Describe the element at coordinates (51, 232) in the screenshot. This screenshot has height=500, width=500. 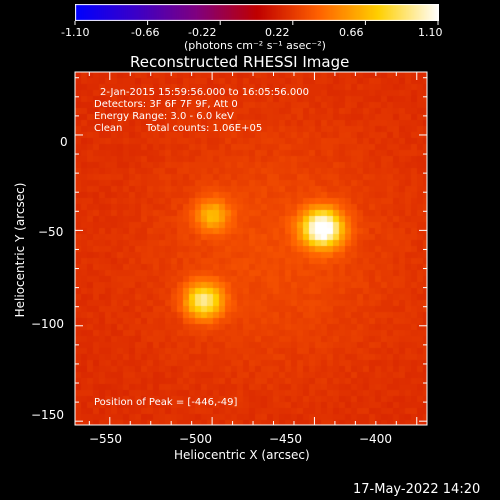
I see `y-tick-label: −50` at that location.